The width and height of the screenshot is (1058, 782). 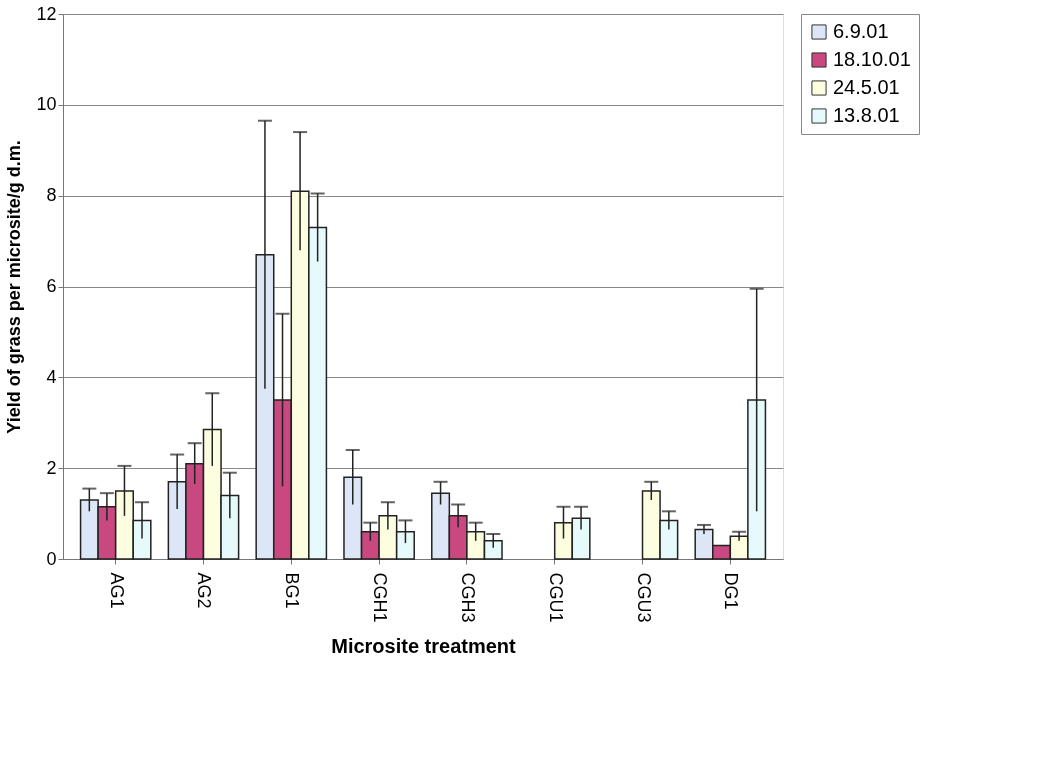 What do you see at coordinates (872, 59) in the screenshot?
I see `legend-label: 18.10.01` at bounding box center [872, 59].